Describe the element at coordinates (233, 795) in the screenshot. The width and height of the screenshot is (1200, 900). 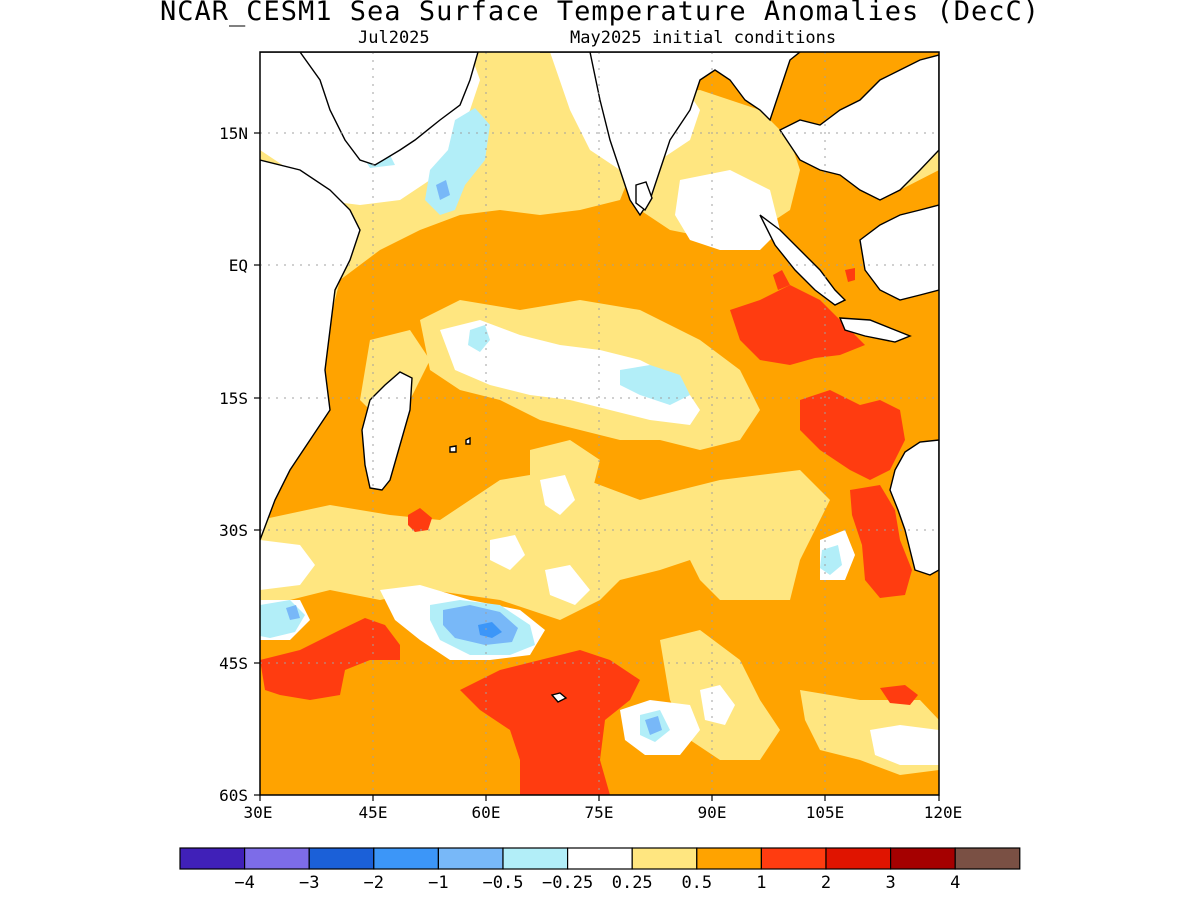
I see `lat-label: 60S` at that location.